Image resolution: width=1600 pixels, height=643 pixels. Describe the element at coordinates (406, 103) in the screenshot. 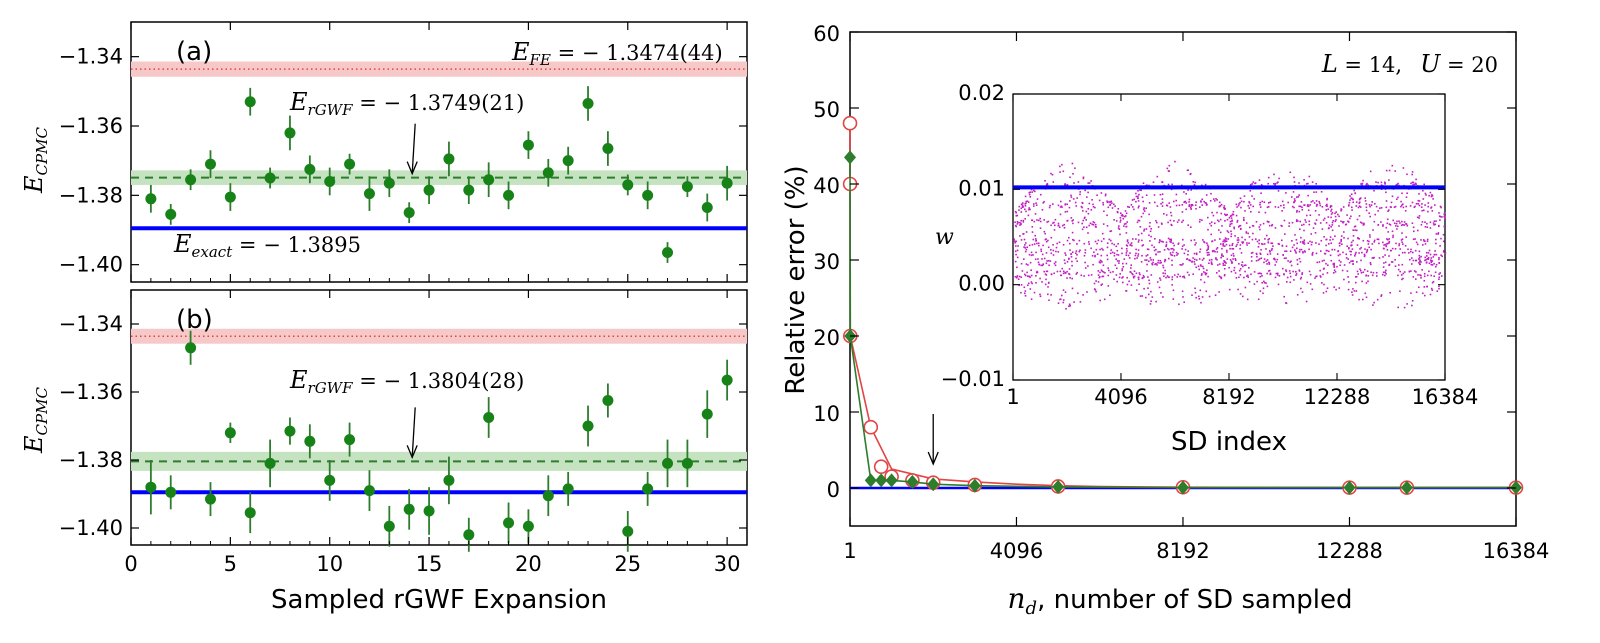

I see `rgwf-label-a: ErGWF = − 1.3749(21)` at that location.